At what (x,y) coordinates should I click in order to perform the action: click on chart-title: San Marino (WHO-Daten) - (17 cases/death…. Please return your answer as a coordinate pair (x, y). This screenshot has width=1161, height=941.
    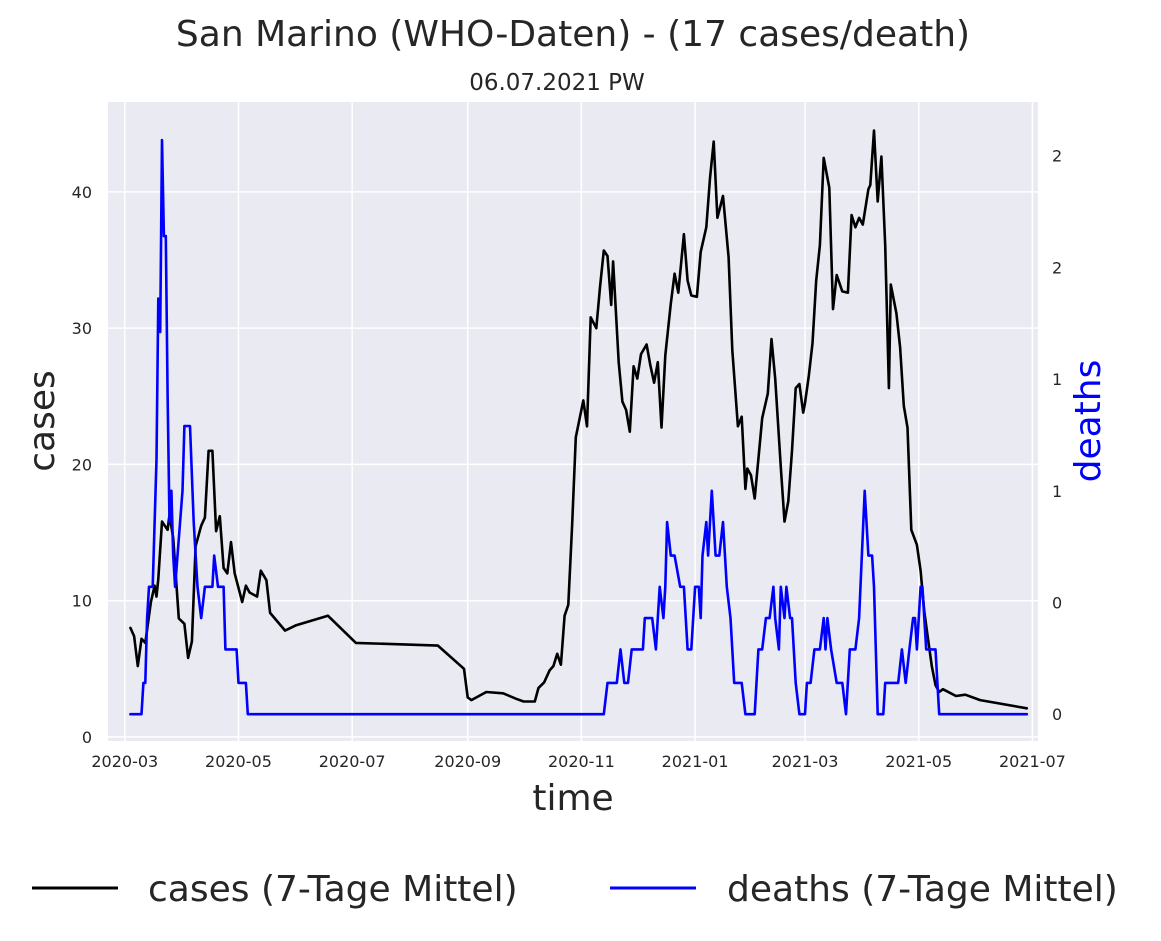
    Looking at the image, I should click on (573, 34).